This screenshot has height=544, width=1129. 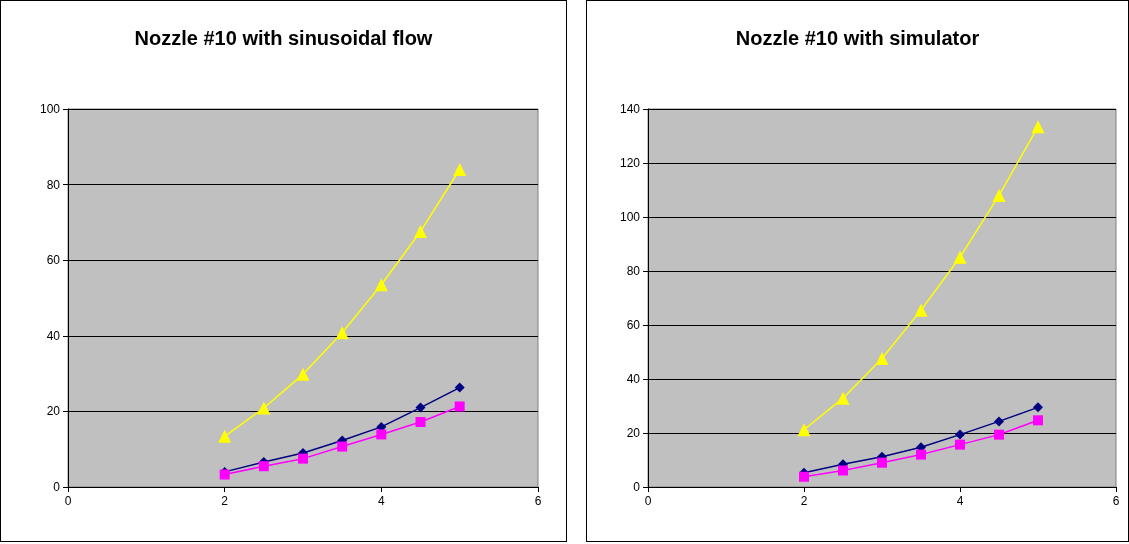 I want to click on chart-title: Nozzle #10 with sinusoidal flow, so click(x=283, y=38).